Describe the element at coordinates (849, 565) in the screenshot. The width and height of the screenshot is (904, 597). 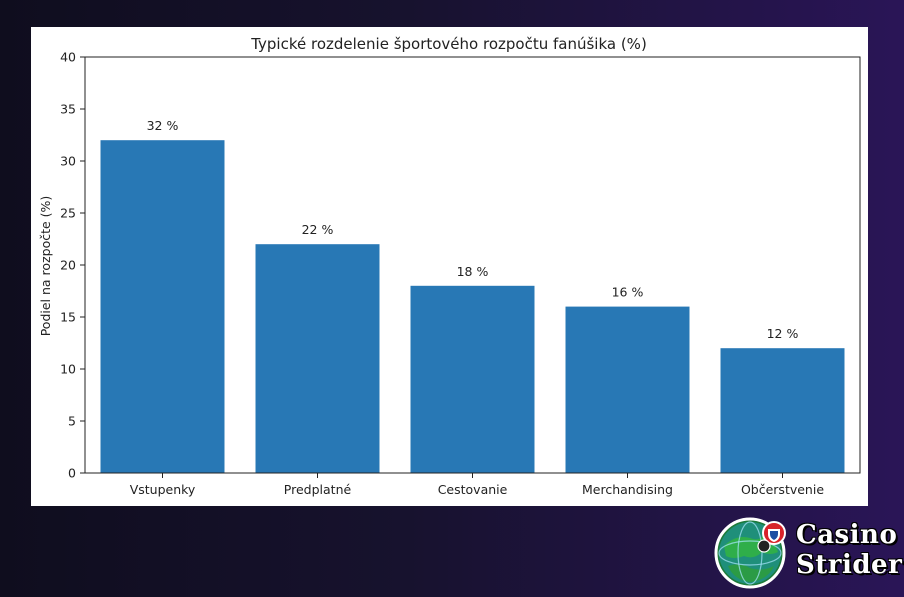
I see `brand-line-2: Strider` at that location.